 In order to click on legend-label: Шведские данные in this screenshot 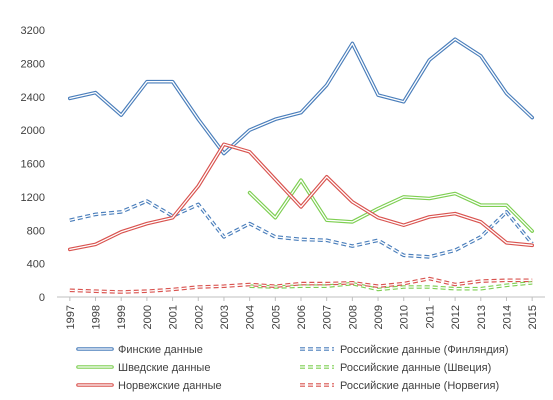, I will do `click(164, 368)`.